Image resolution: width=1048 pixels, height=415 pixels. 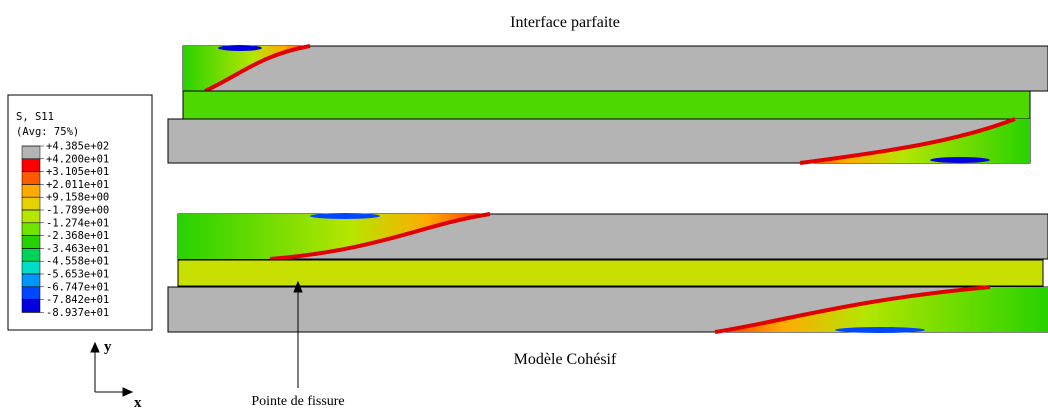 What do you see at coordinates (77, 172) in the screenshot?
I see `legend-label: +3.105e+01` at bounding box center [77, 172].